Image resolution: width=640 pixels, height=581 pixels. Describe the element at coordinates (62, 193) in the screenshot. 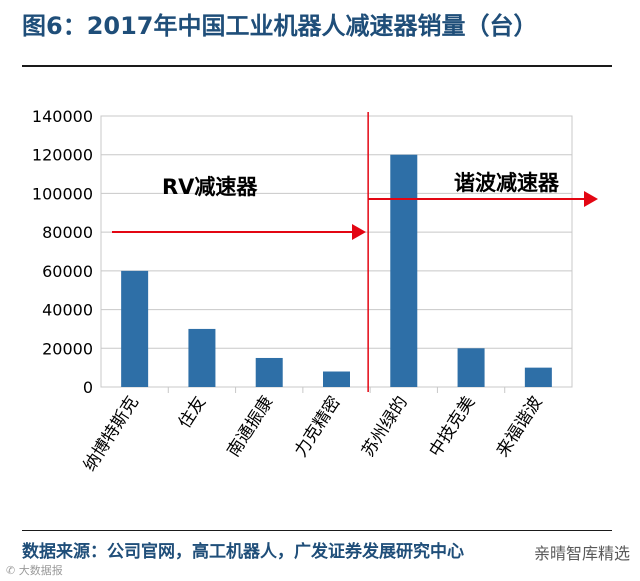

I see `y-tick-label: 100000` at that location.